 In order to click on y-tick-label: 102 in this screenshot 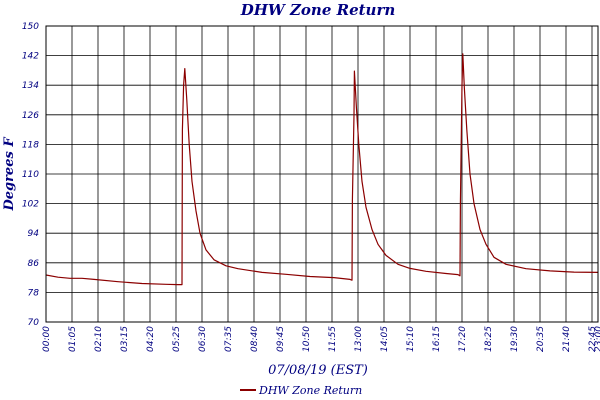, I will do `click(30, 205)`.